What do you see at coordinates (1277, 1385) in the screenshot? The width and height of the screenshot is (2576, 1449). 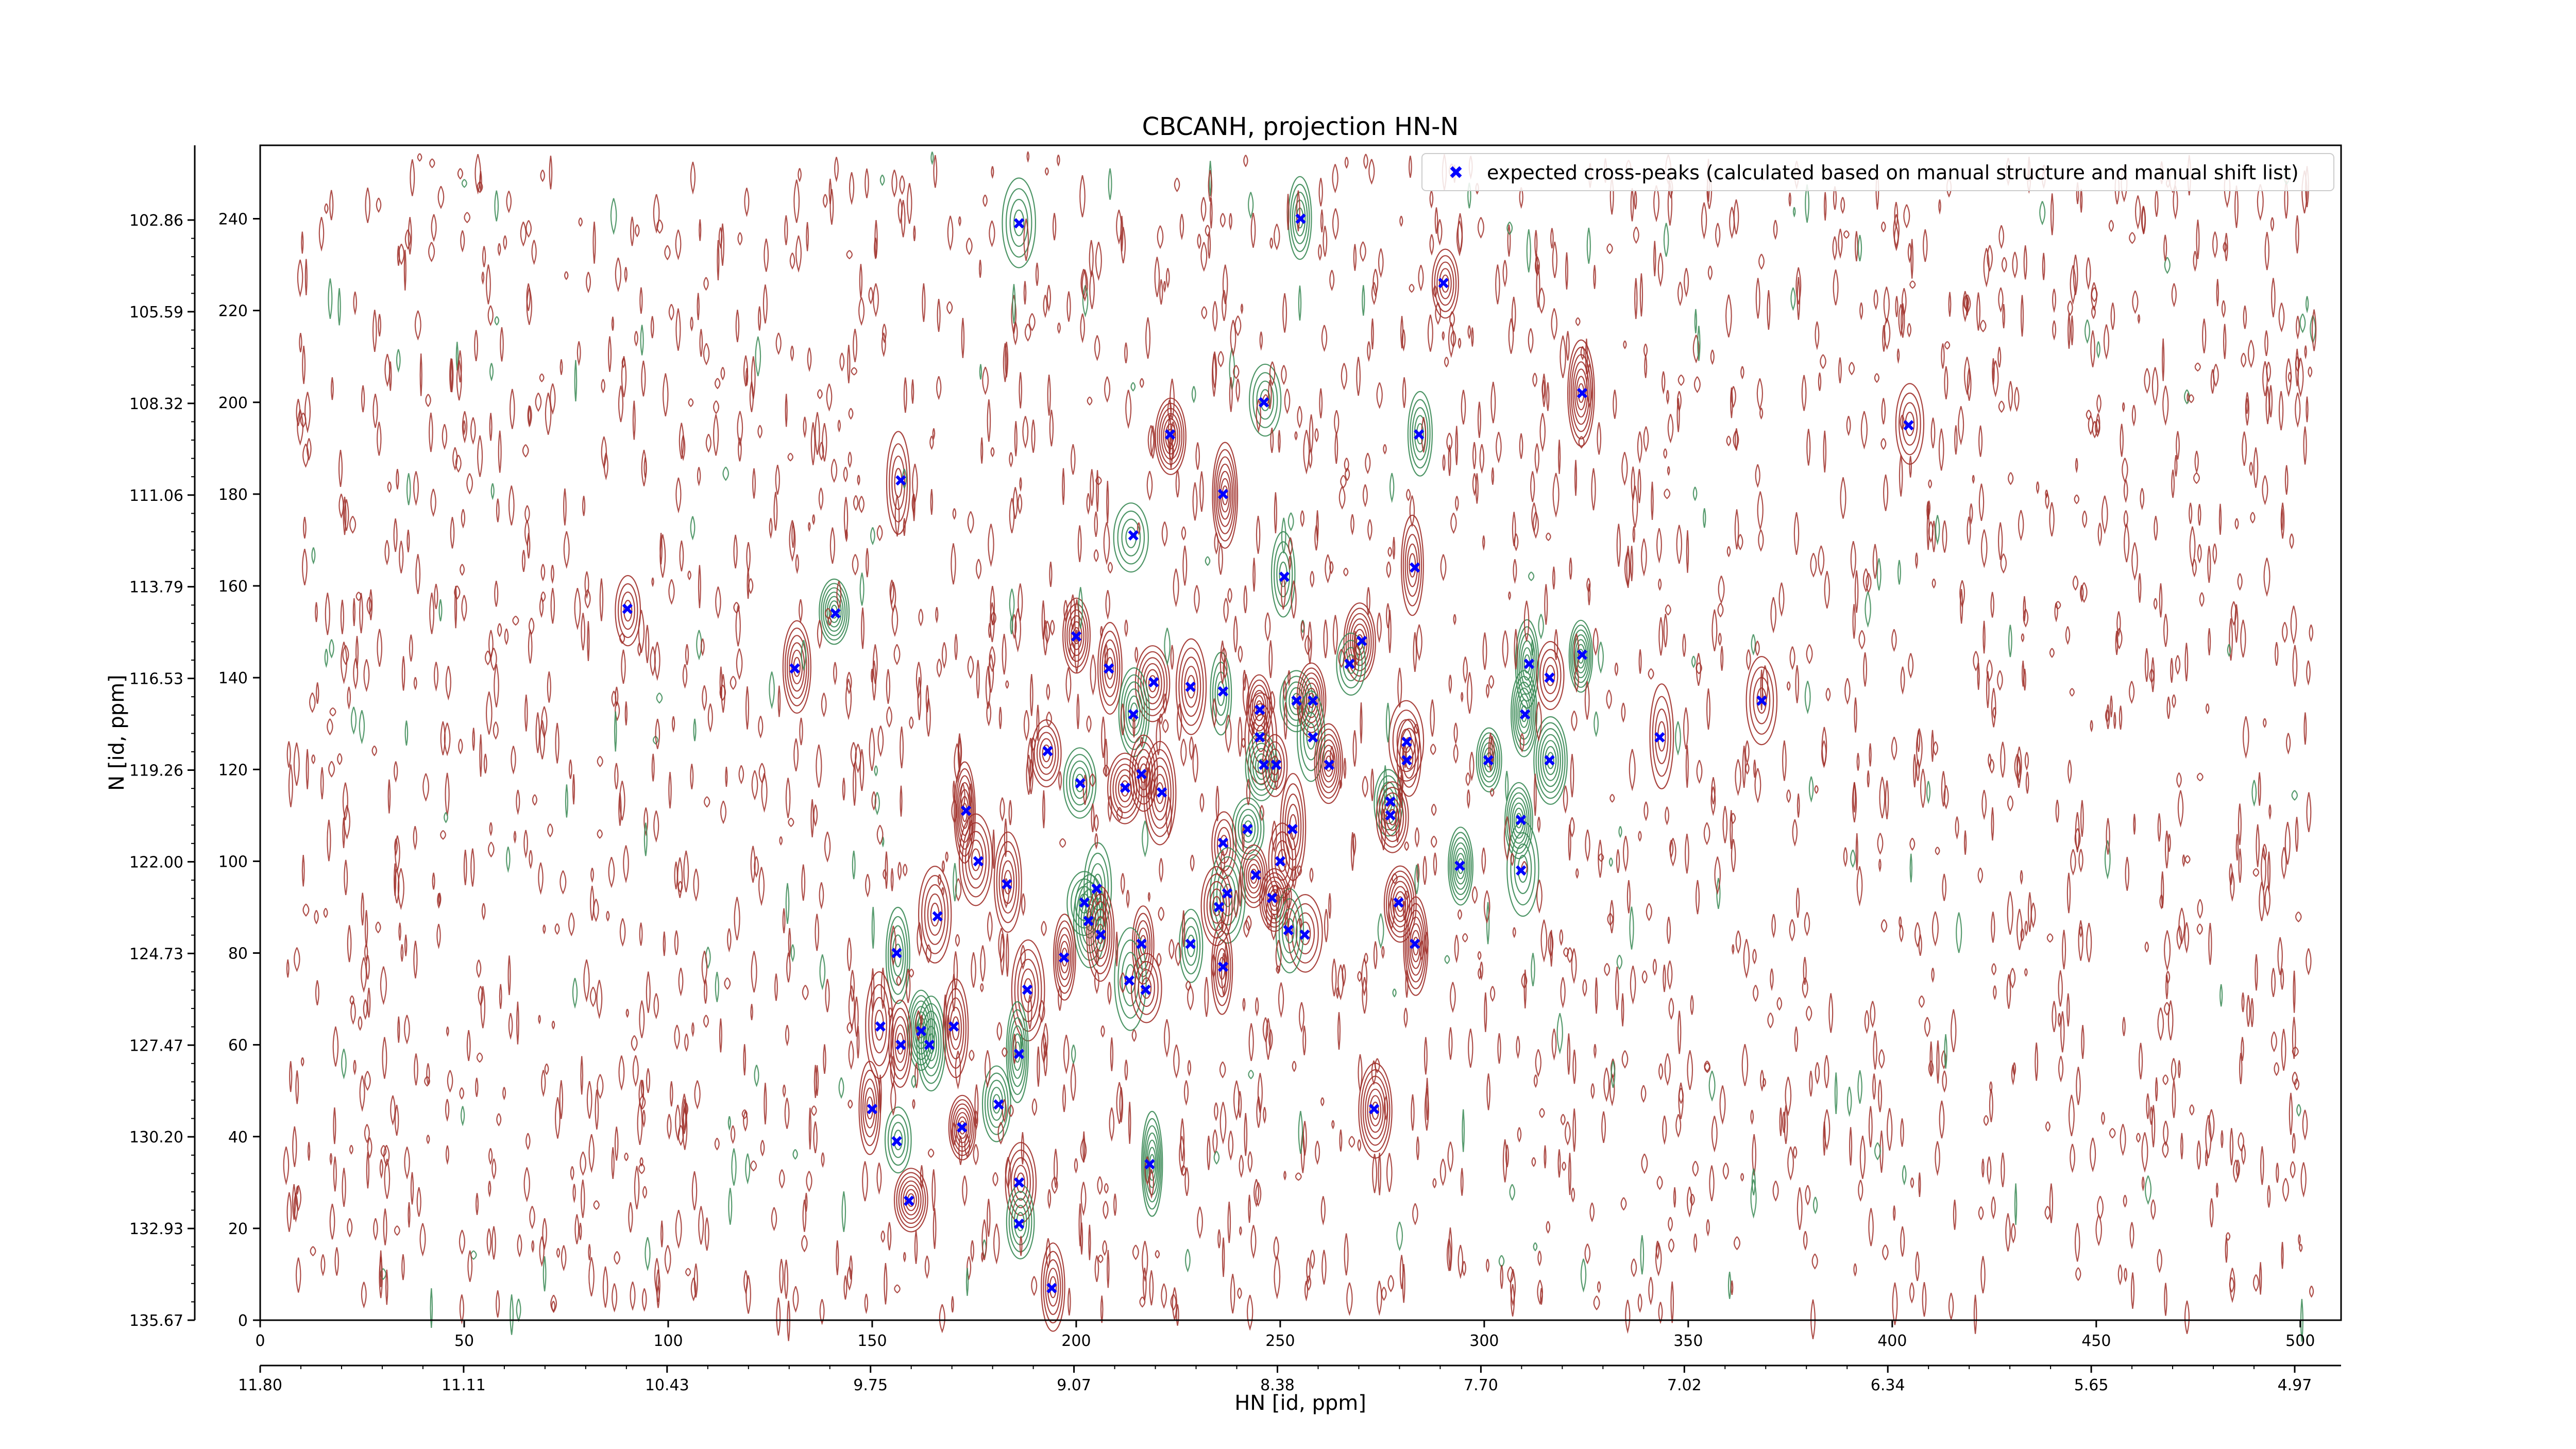 I see `x-ppm-tick-label: 8.38` at bounding box center [1277, 1385].